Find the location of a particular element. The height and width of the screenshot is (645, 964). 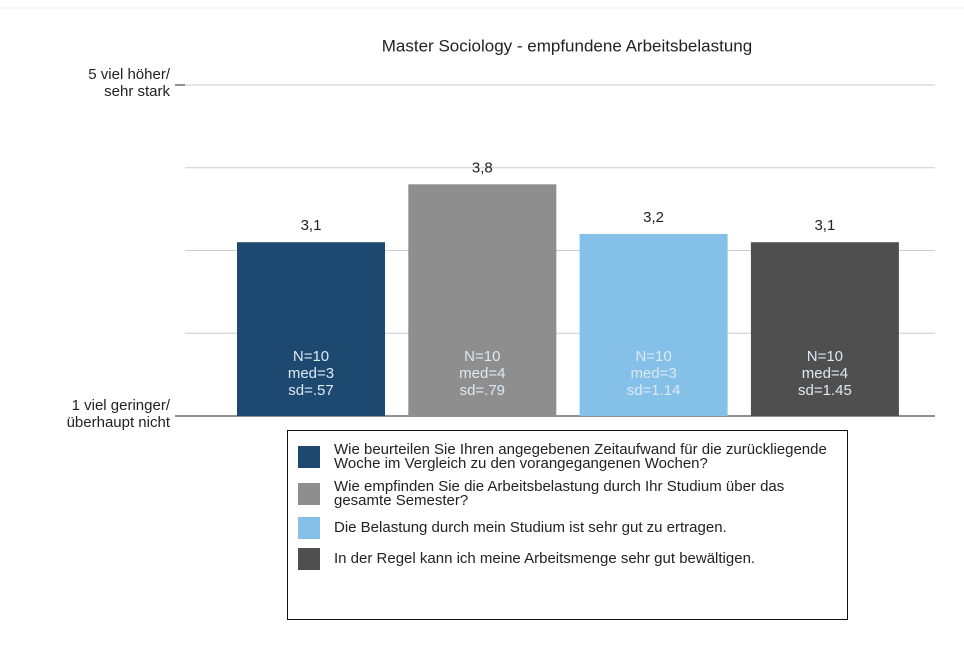

y-tick-label: sehr stark is located at coordinates (137, 91).